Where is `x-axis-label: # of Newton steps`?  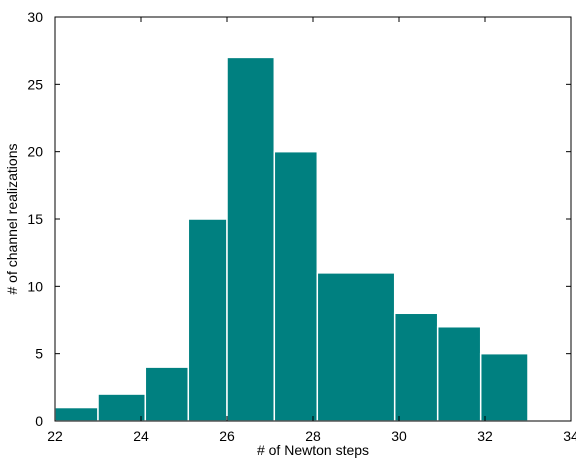 x-axis-label: # of Newton steps is located at coordinates (313, 450).